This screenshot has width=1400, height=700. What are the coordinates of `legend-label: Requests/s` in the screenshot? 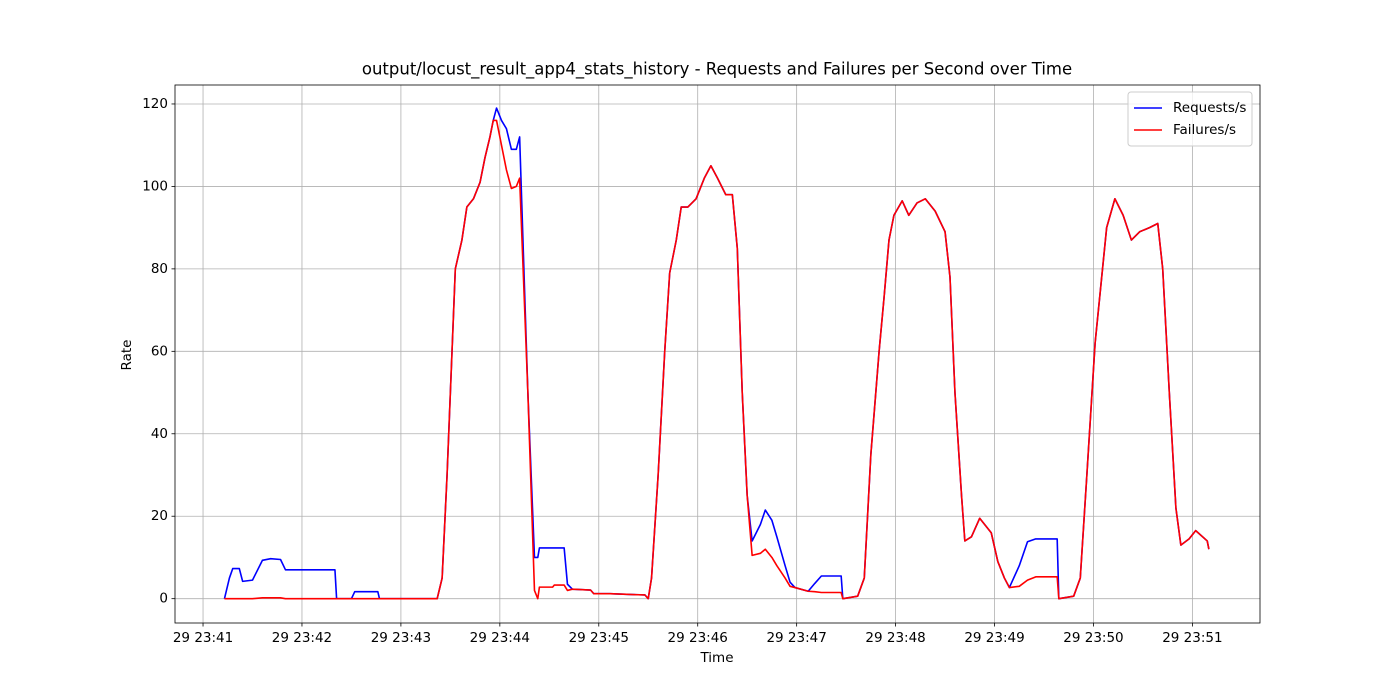 It's located at (1209, 108).